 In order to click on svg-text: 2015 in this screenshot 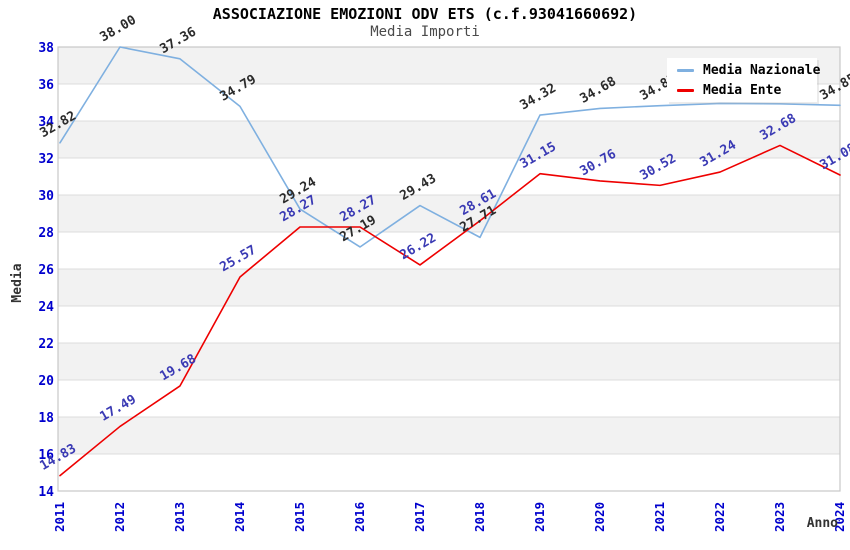, I will do `click(299, 517)`.